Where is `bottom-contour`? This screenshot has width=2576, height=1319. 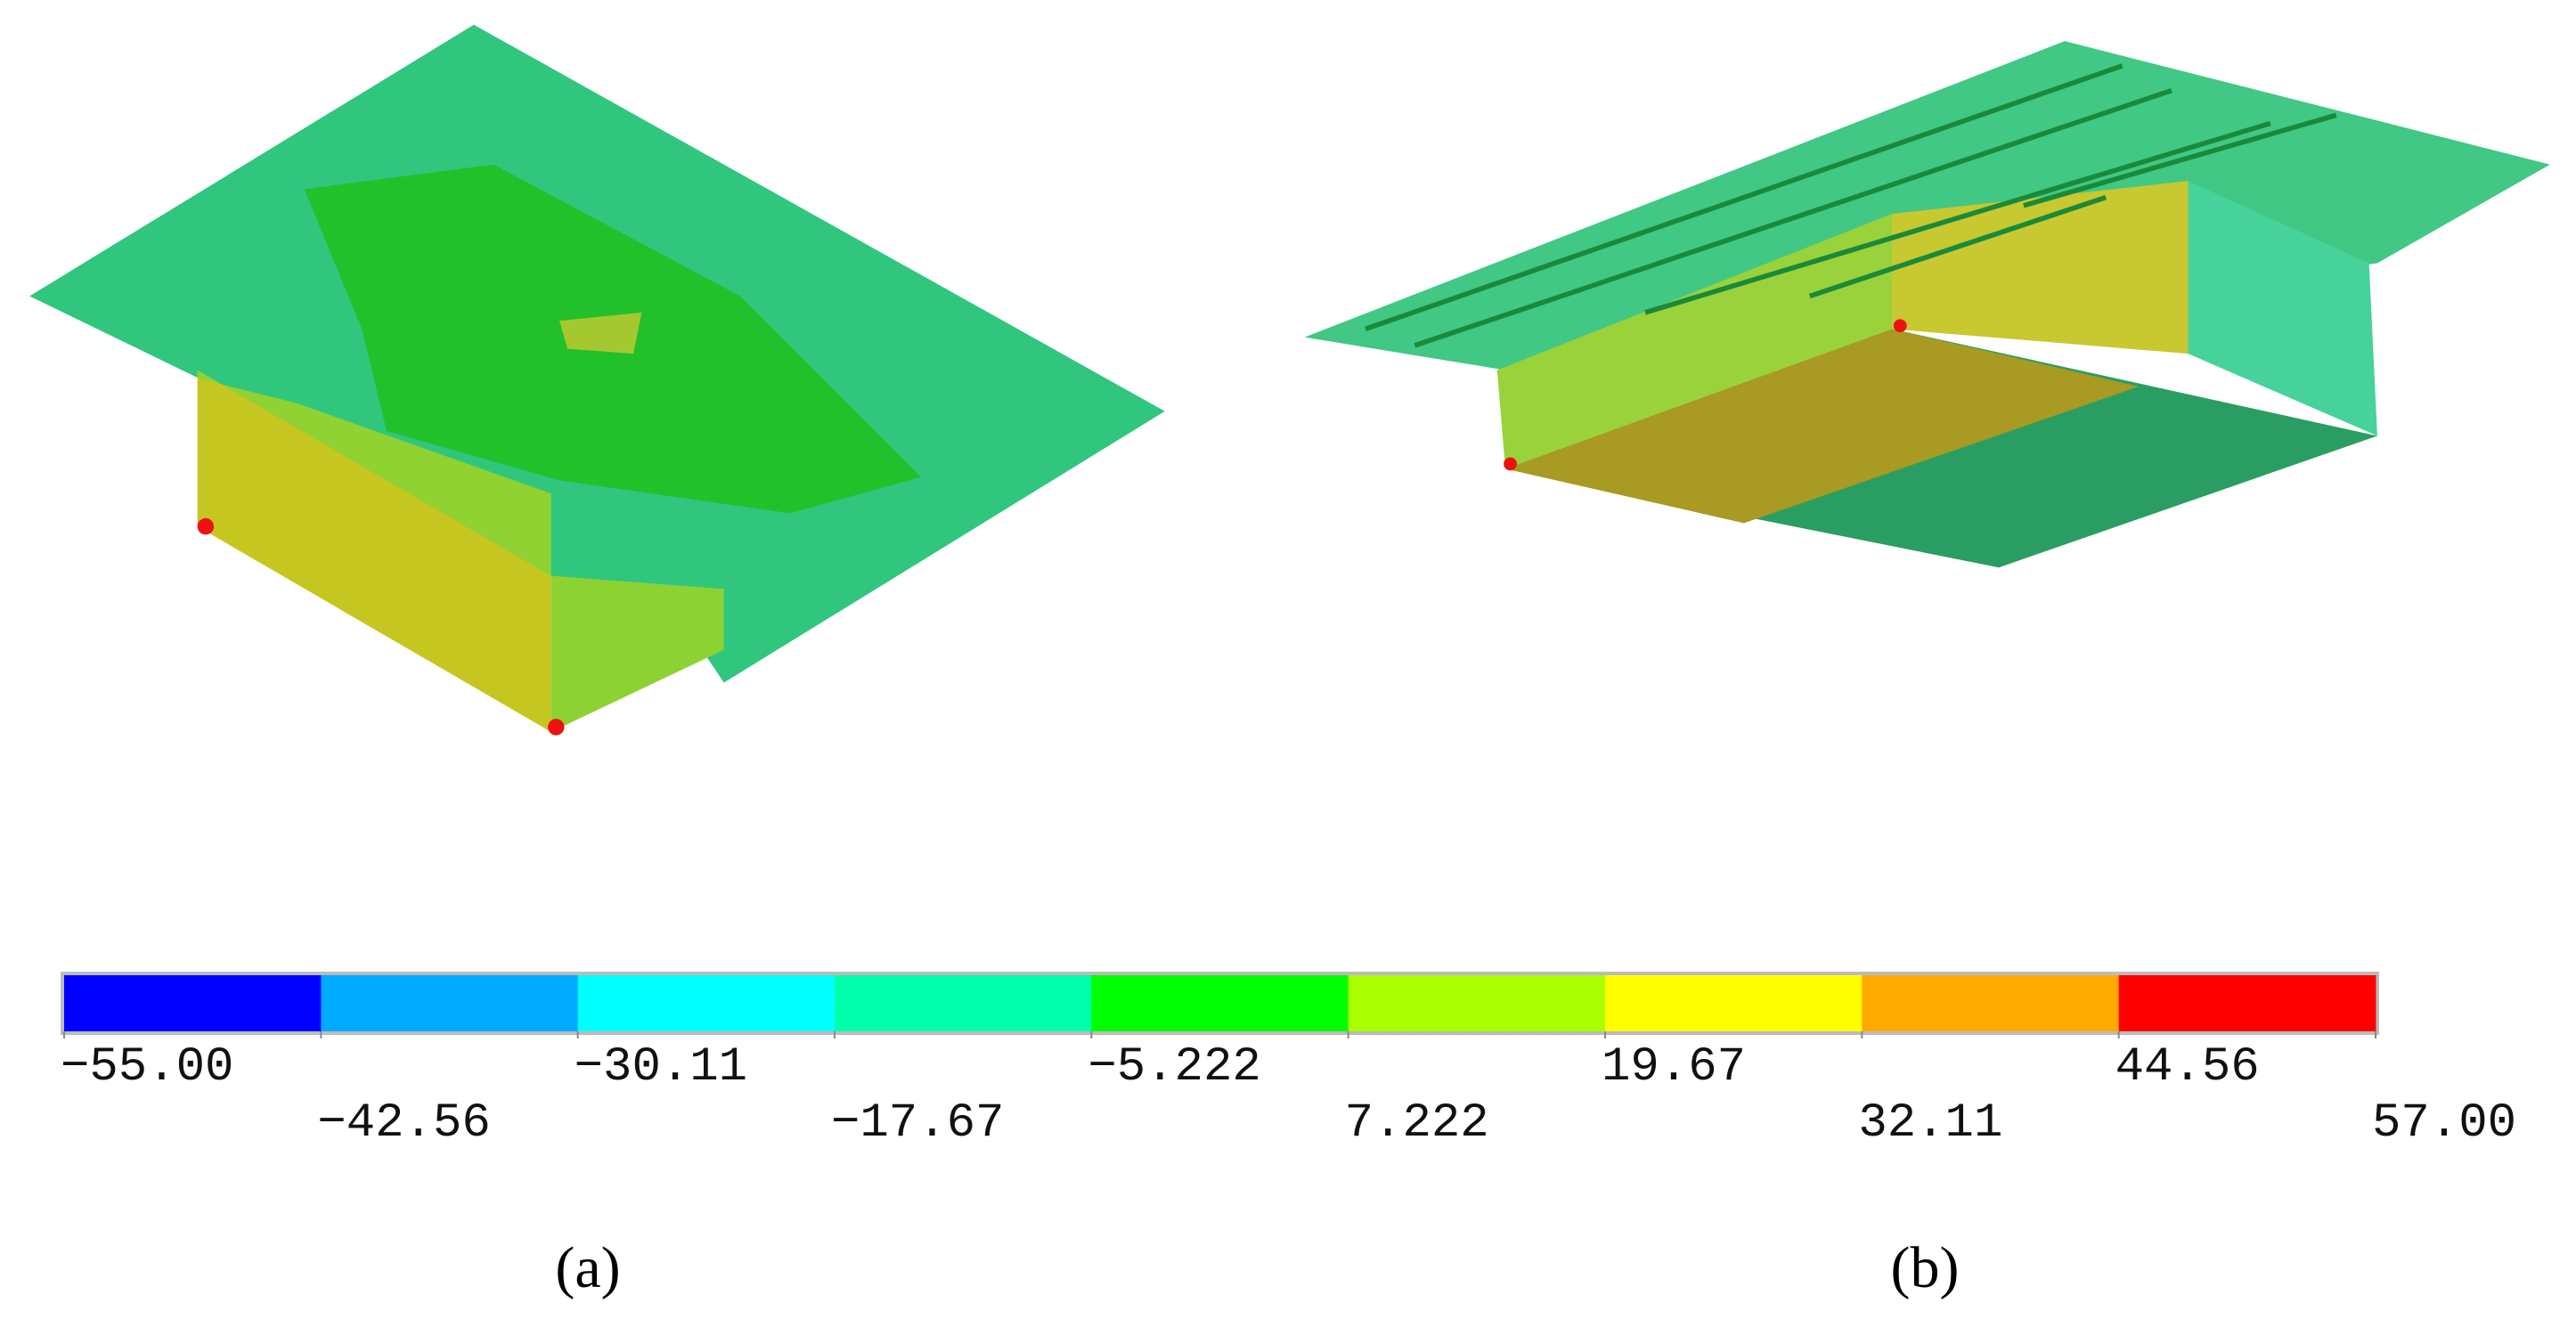 bottom-contour is located at coordinates (1823, 427).